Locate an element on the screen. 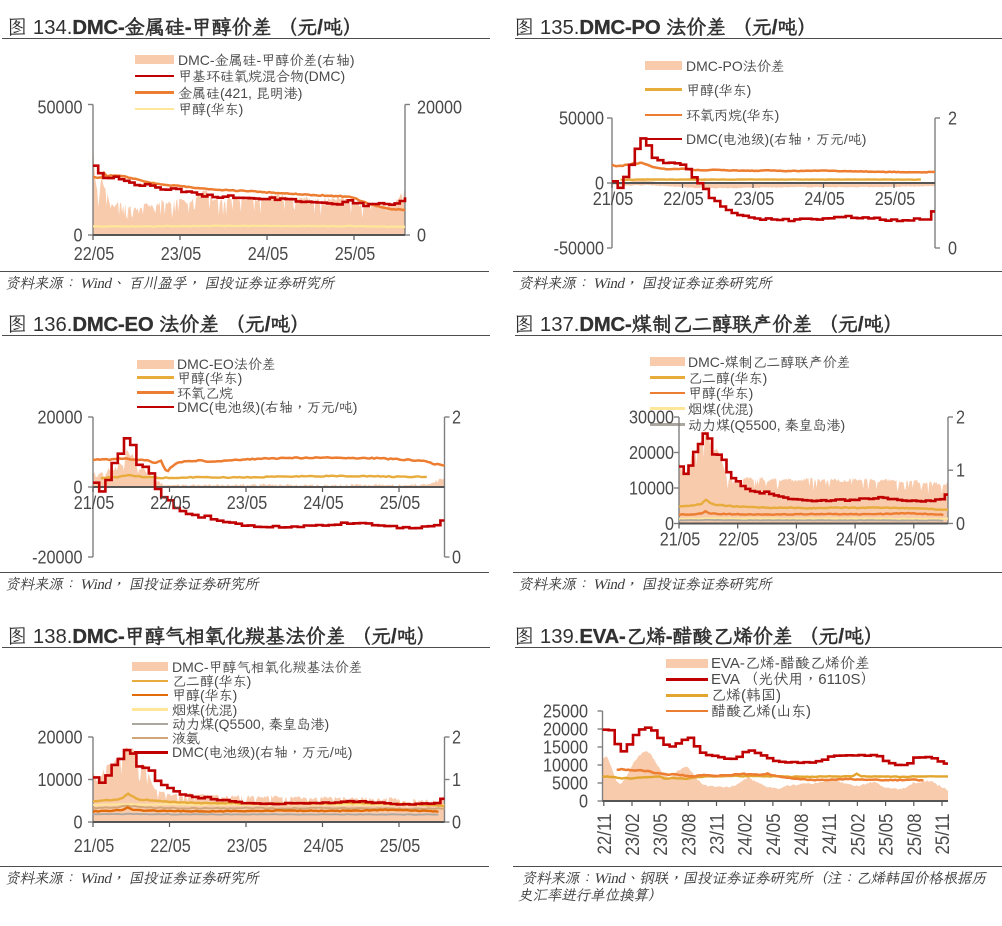 This screenshot has width=1002, height=926. svg-text: 23/11 is located at coordinates (717, 834).